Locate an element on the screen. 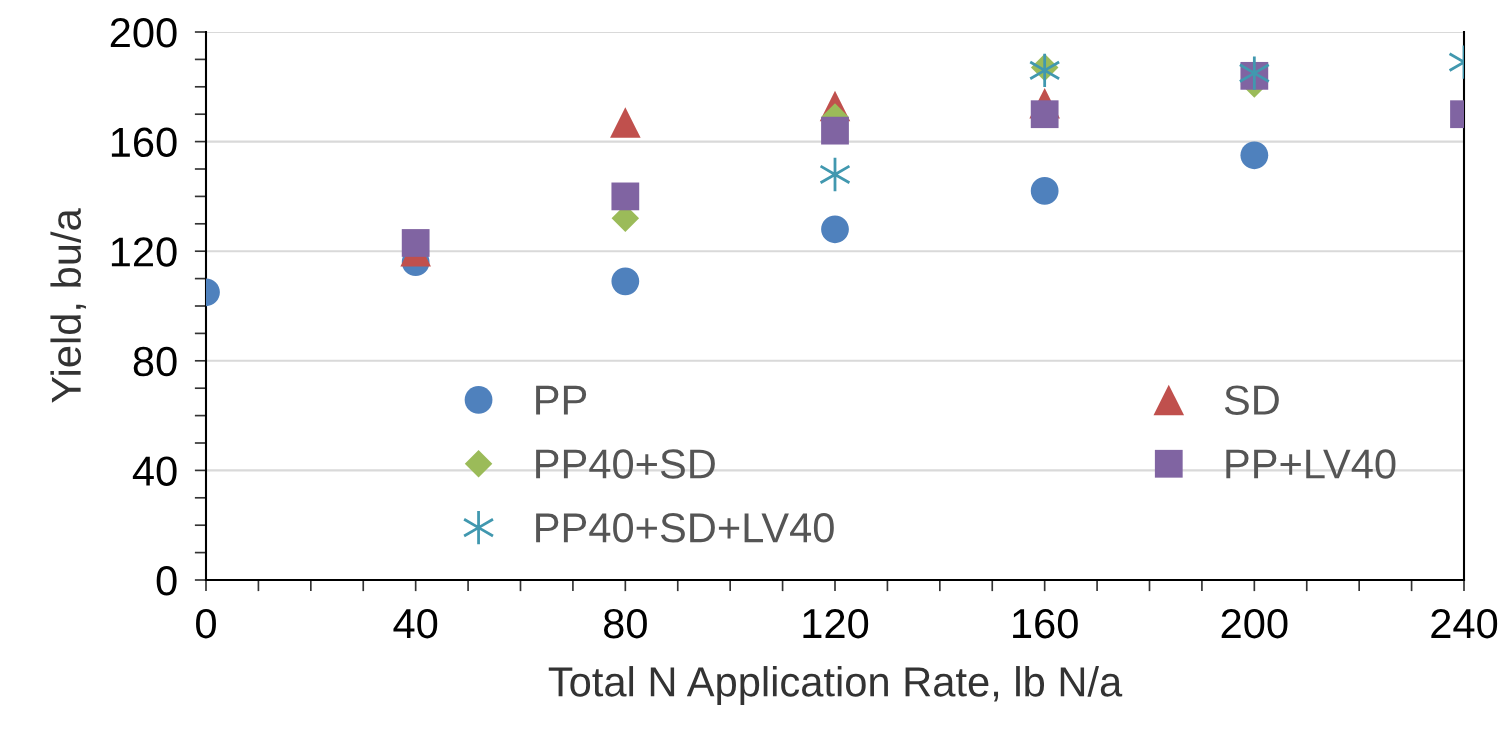  x-tick-label: 160 is located at coordinates (1045, 623).